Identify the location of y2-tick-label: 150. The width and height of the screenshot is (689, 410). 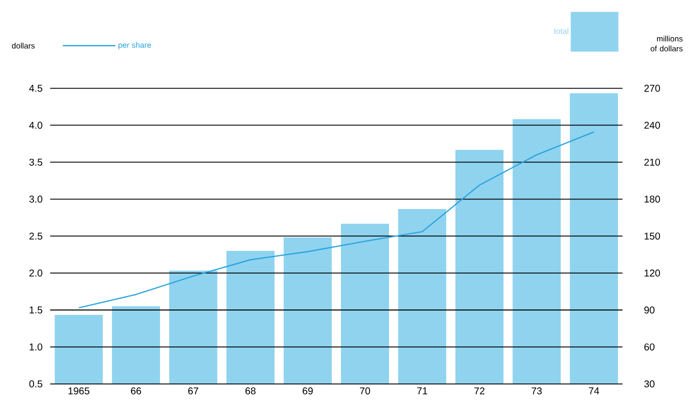
(652, 236).